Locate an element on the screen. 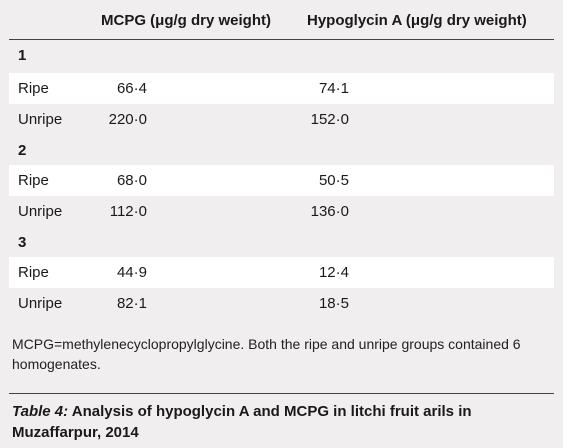 The width and height of the screenshot is (563, 448). cell-hypoglycin: 18·5 is located at coordinates (333, 303).